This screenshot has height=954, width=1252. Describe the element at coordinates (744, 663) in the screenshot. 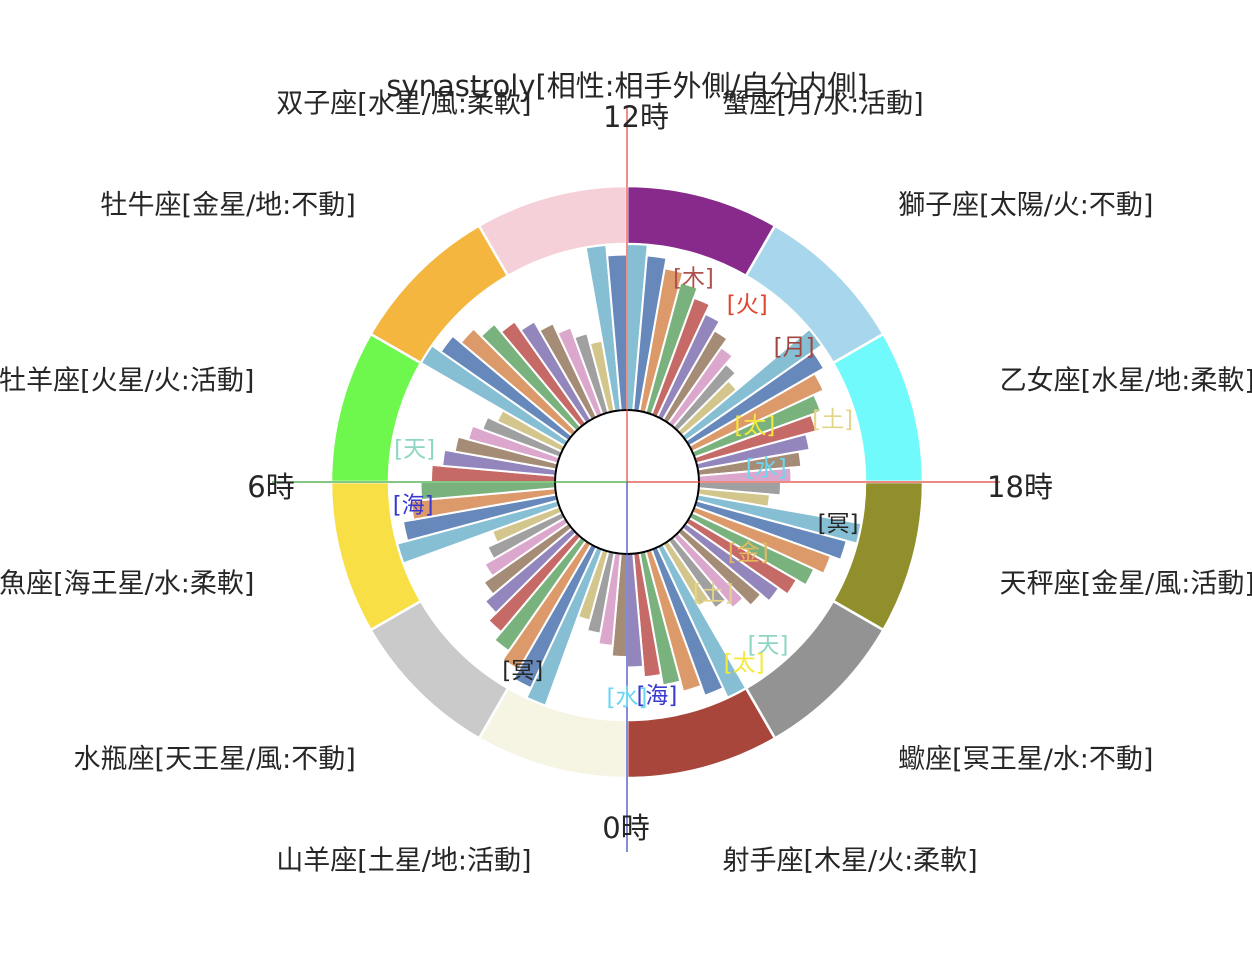

I see `outer-planet-label: [太]` at that location.